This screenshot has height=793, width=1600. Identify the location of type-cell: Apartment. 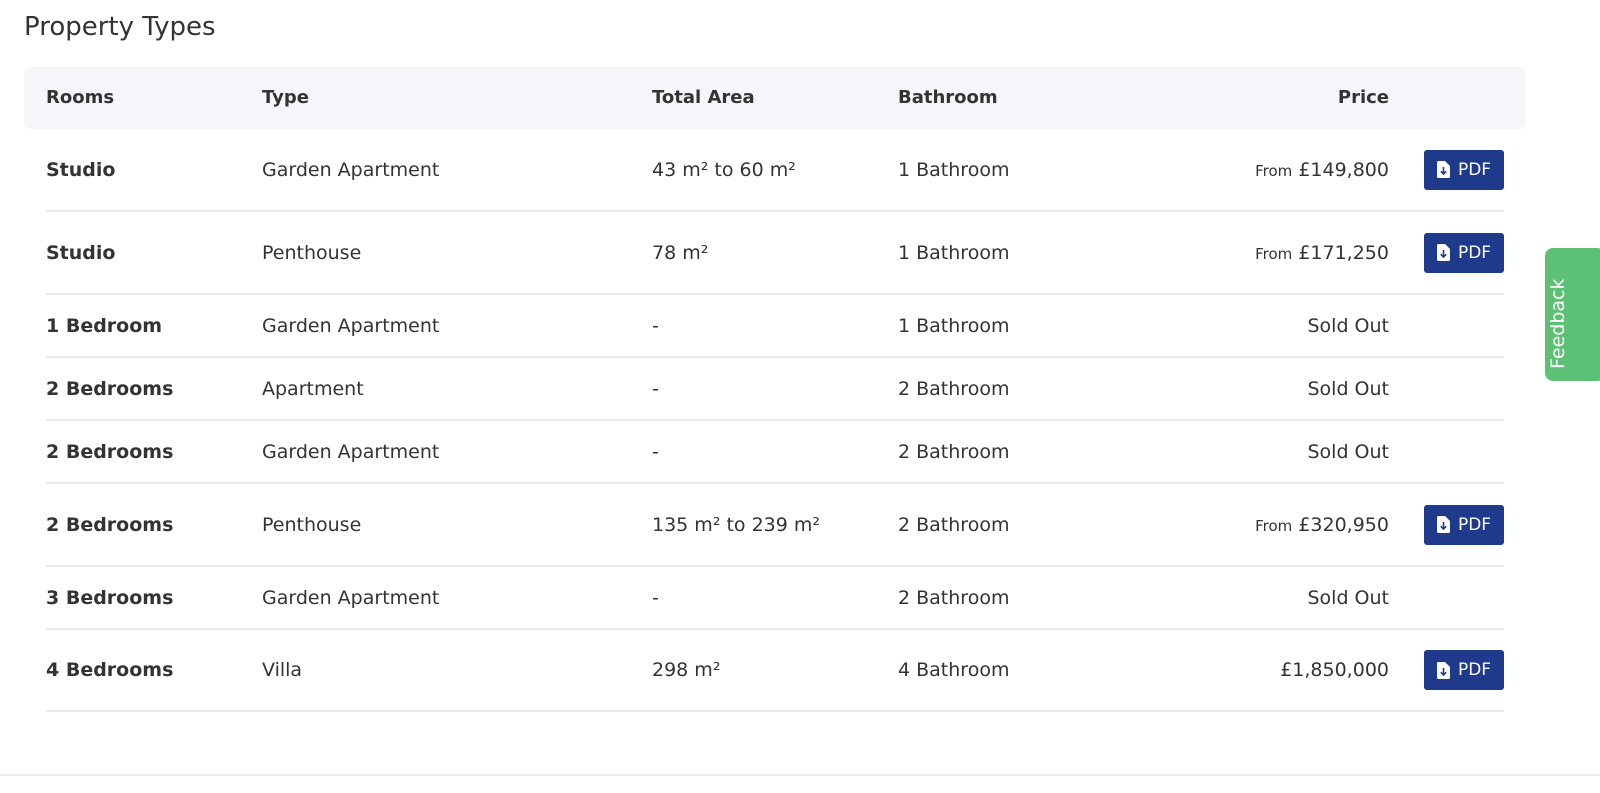
(313, 388).